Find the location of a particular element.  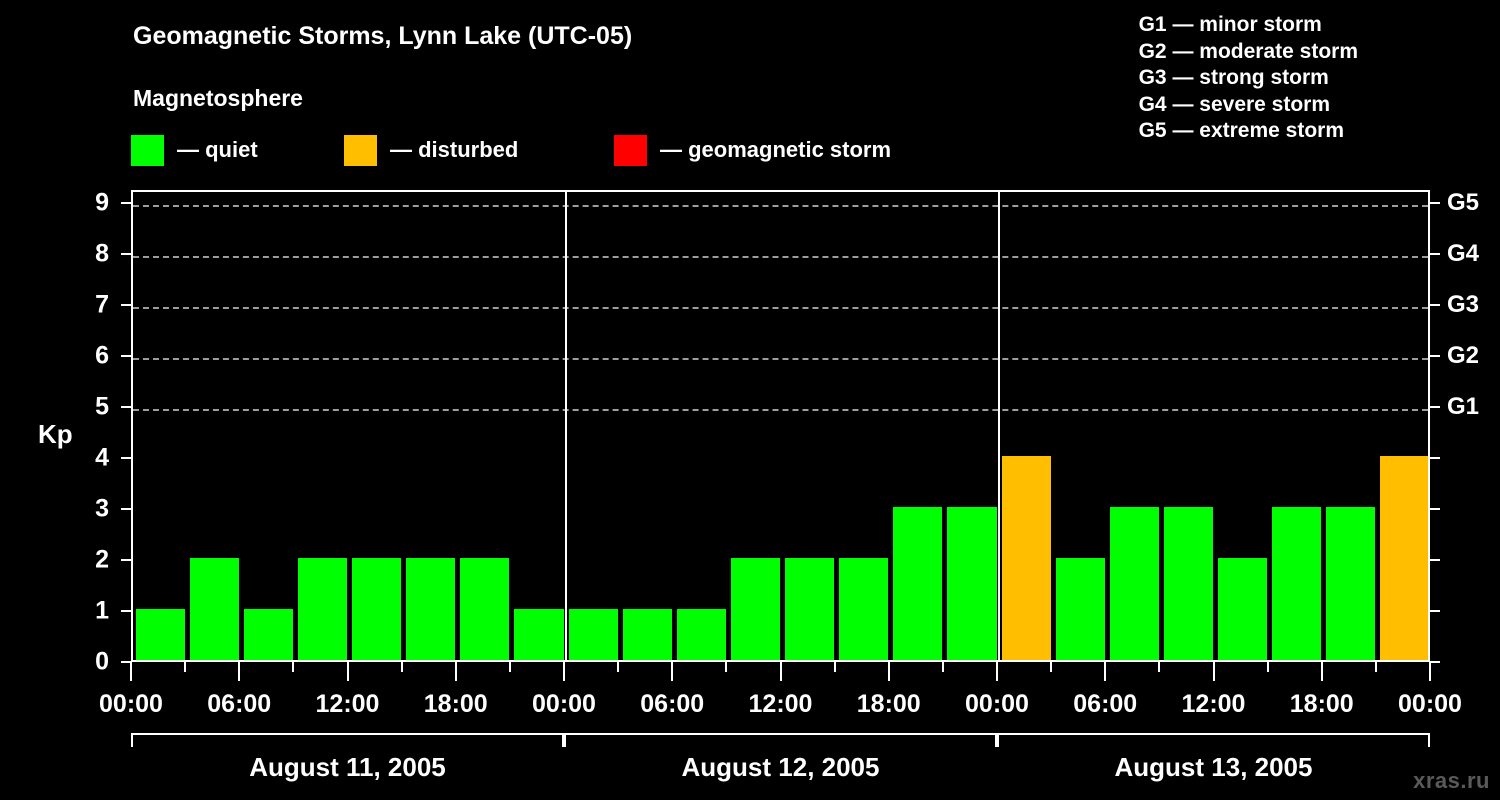

y-tick-label-2: 2 is located at coordinates (102, 559).